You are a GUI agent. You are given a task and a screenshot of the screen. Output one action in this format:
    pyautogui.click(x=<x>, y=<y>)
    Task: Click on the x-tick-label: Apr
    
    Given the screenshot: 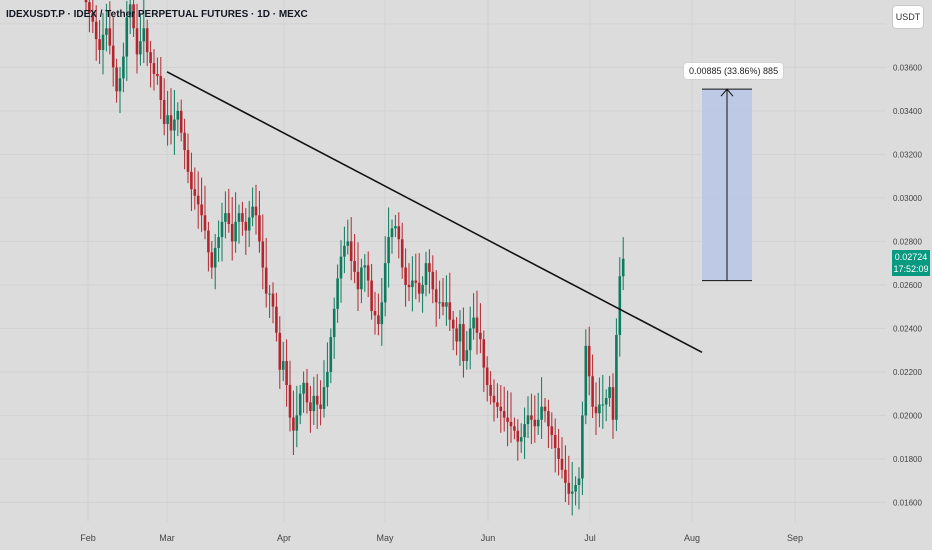 What is the action you would take?
    pyautogui.click(x=284, y=538)
    